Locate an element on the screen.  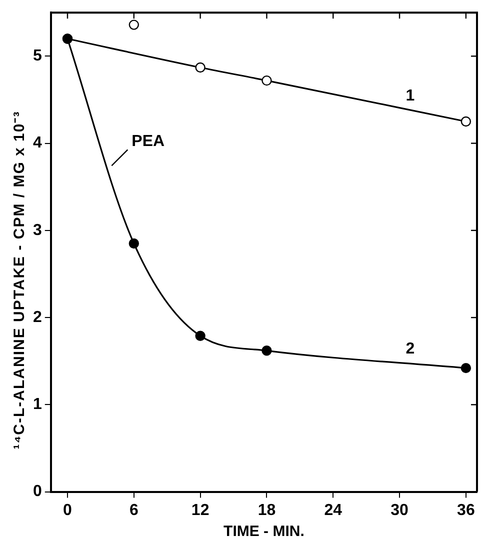
x-tick-label: 18 is located at coordinates (267, 510).